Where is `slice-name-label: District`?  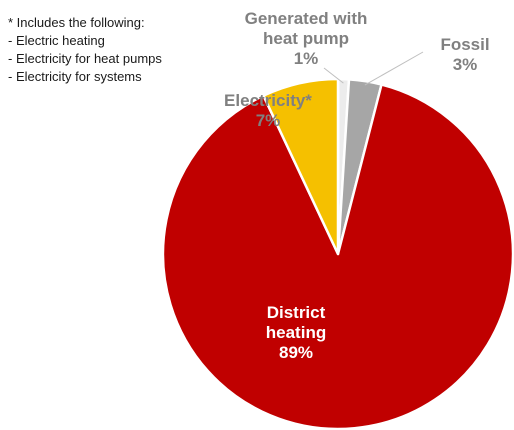 slice-name-label: District is located at coordinates (296, 312).